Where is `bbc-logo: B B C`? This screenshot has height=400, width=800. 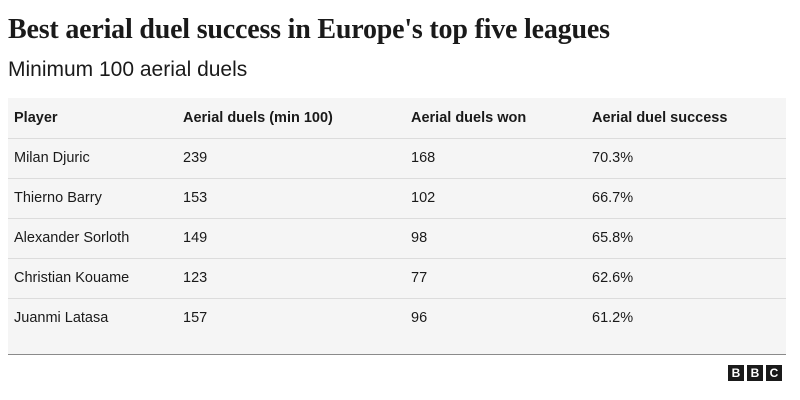
bbc-logo: B B C is located at coordinates (755, 373).